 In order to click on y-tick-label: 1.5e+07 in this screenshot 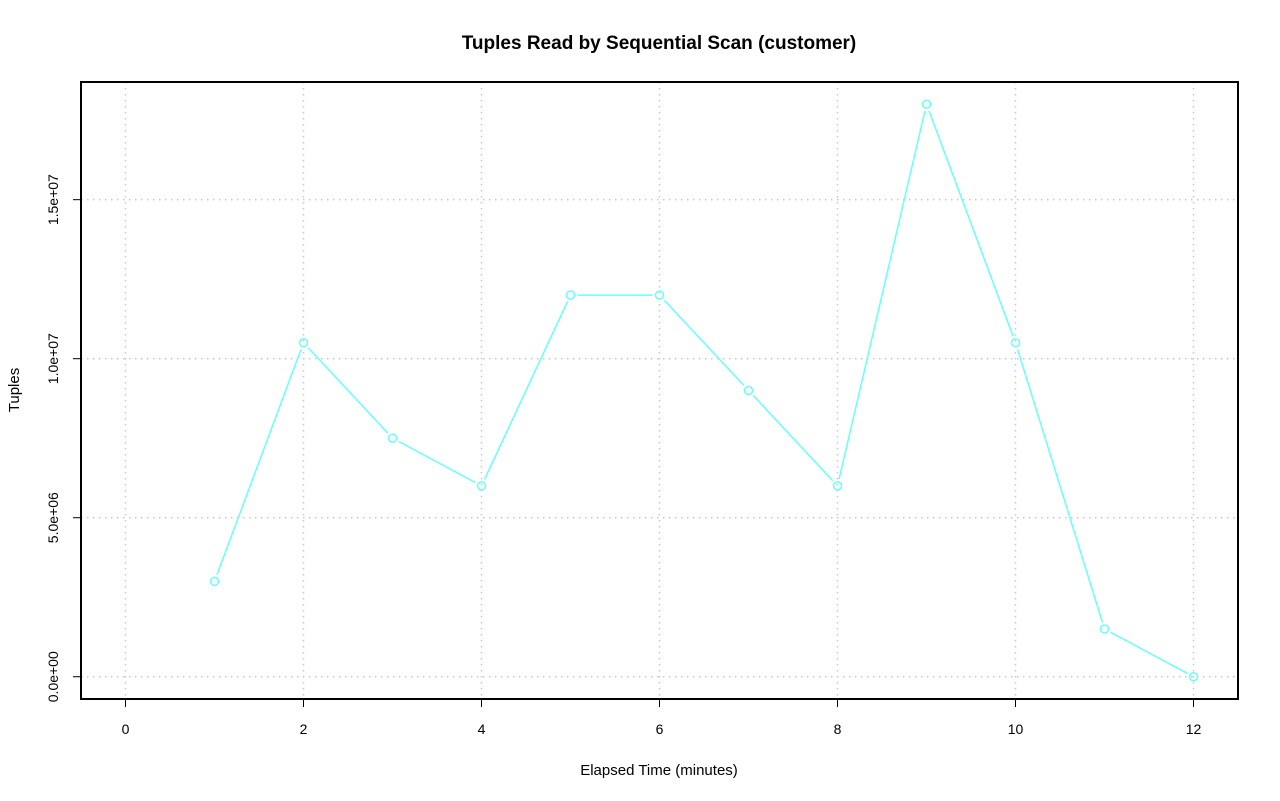, I will do `click(53, 199)`.